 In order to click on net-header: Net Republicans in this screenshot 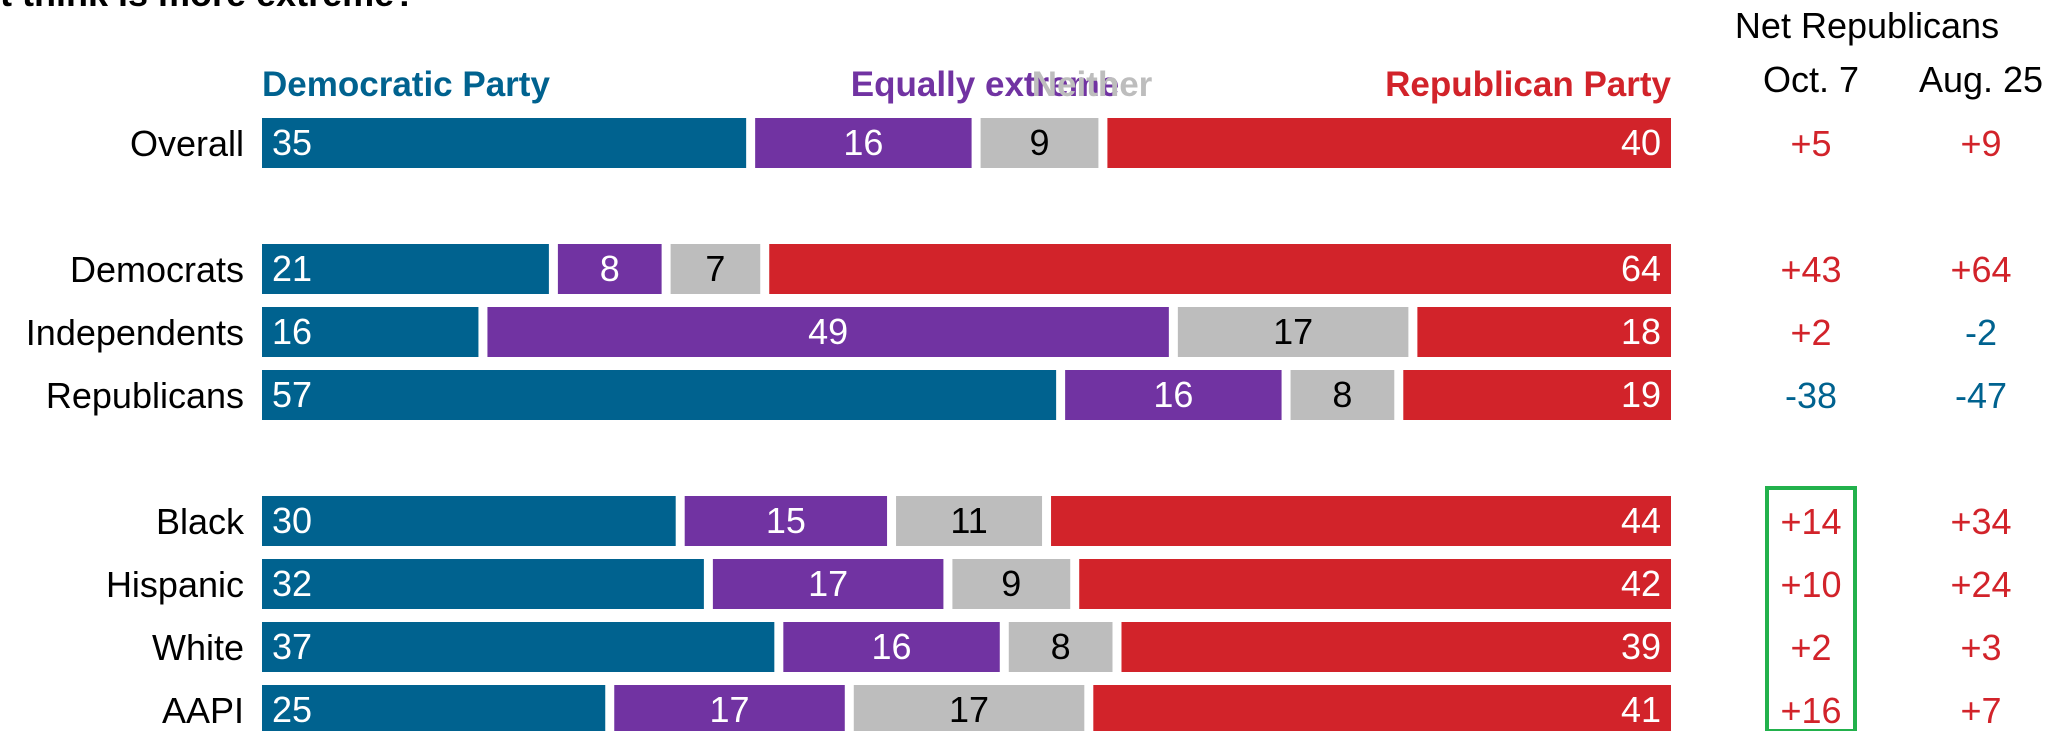, I will do `click(1867, 25)`.